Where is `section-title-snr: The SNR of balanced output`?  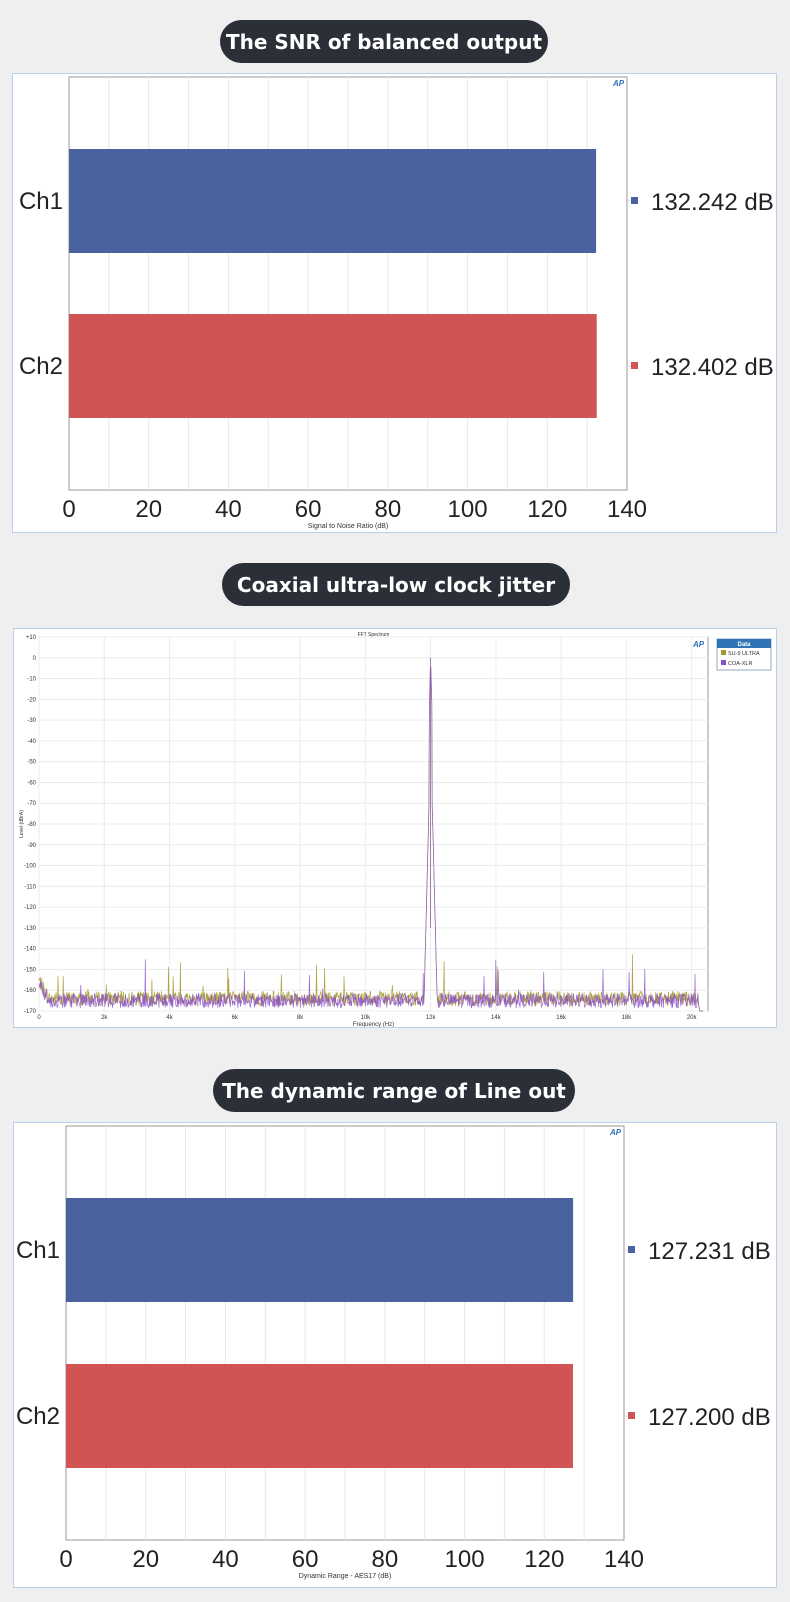
section-title-snr: The SNR of balanced output is located at coordinates (384, 41).